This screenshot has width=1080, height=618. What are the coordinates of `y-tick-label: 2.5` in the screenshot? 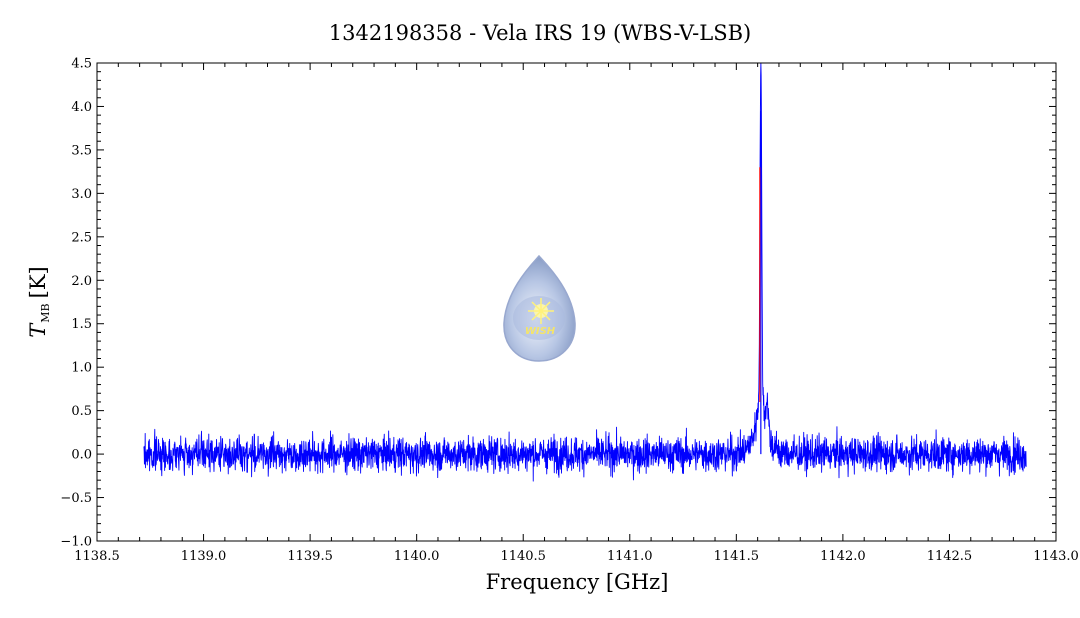 It's located at (81, 237).